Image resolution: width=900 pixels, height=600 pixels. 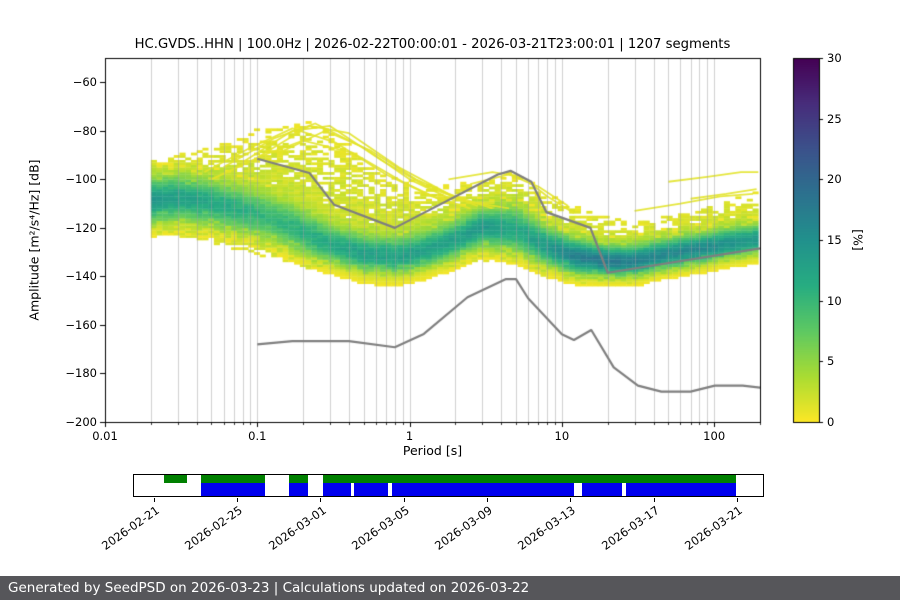 What do you see at coordinates (409, 436) in the screenshot?
I see `x-tick-label: 1` at bounding box center [409, 436].